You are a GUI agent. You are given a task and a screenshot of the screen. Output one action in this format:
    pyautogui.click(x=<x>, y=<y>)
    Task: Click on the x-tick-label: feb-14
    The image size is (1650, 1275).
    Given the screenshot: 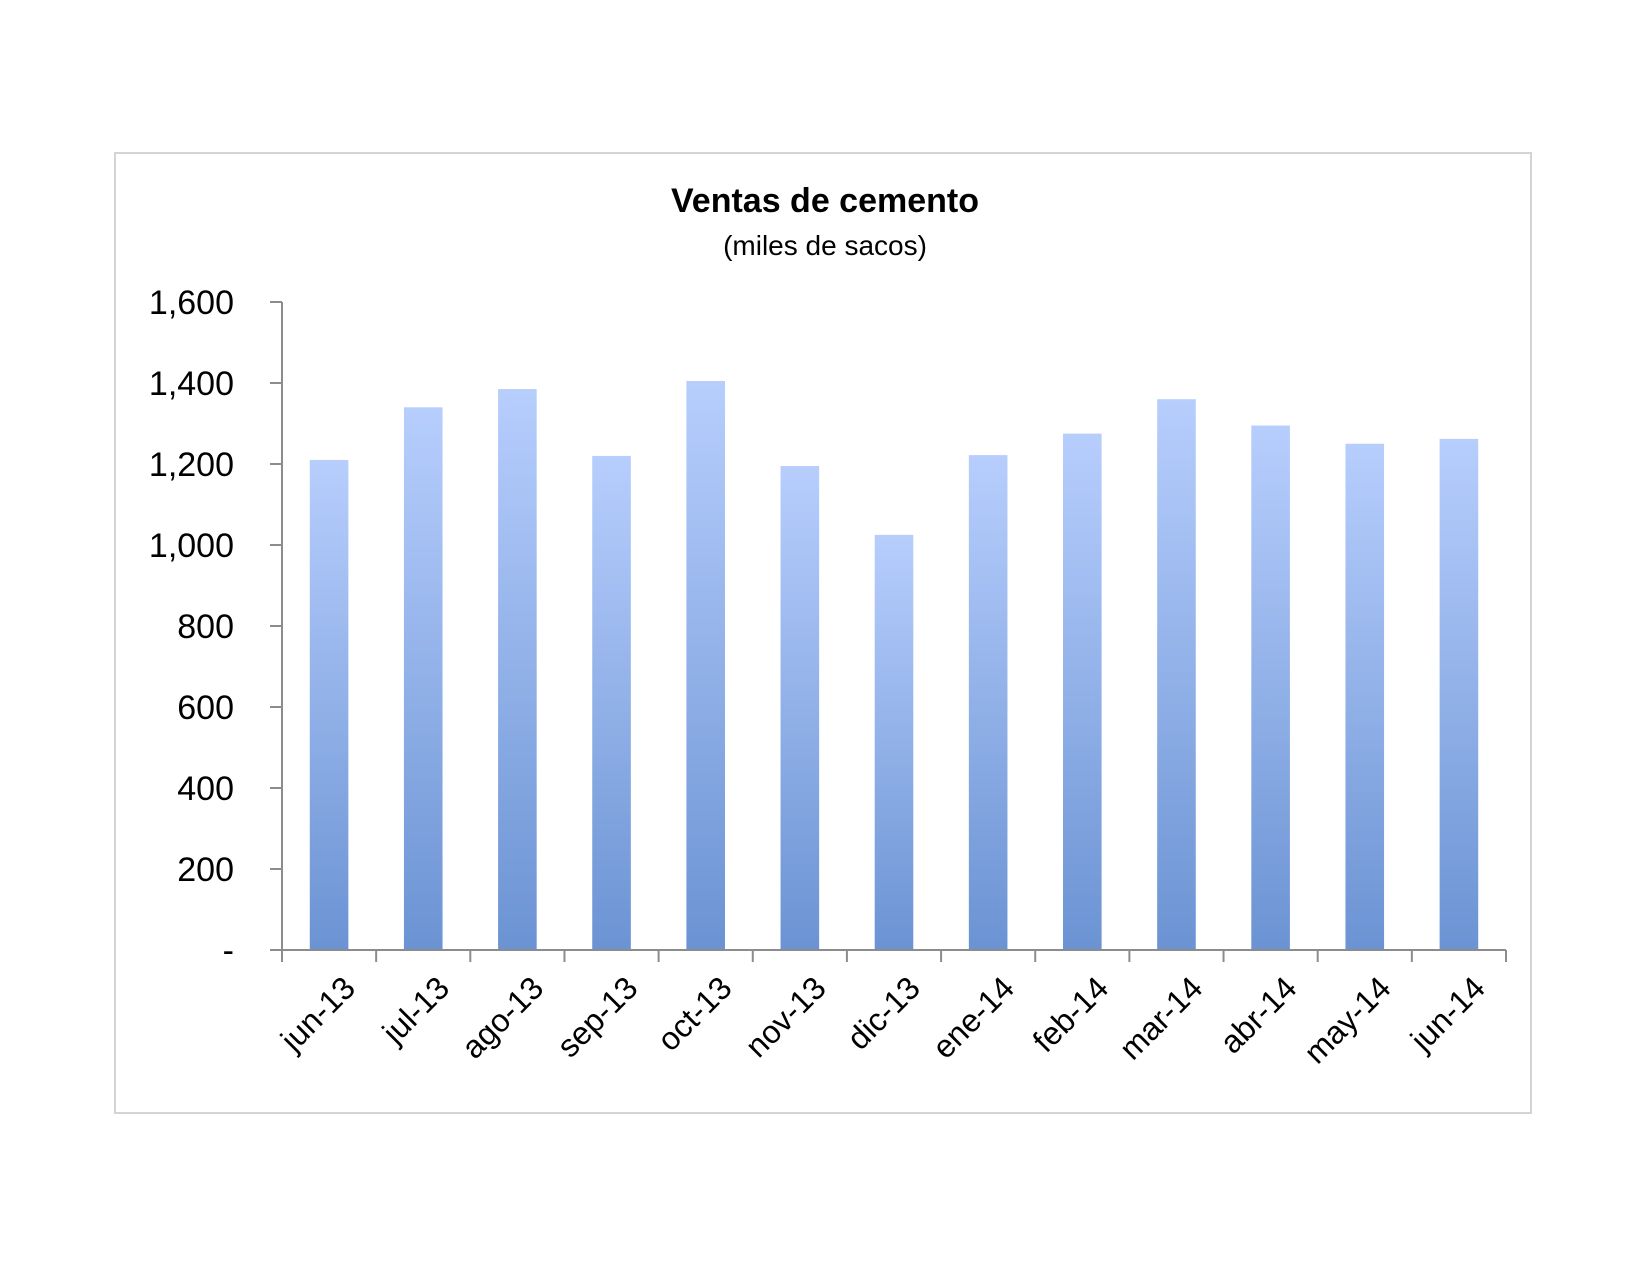 What is the action you would take?
    pyautogui.click(x=1071, y=1014)
    